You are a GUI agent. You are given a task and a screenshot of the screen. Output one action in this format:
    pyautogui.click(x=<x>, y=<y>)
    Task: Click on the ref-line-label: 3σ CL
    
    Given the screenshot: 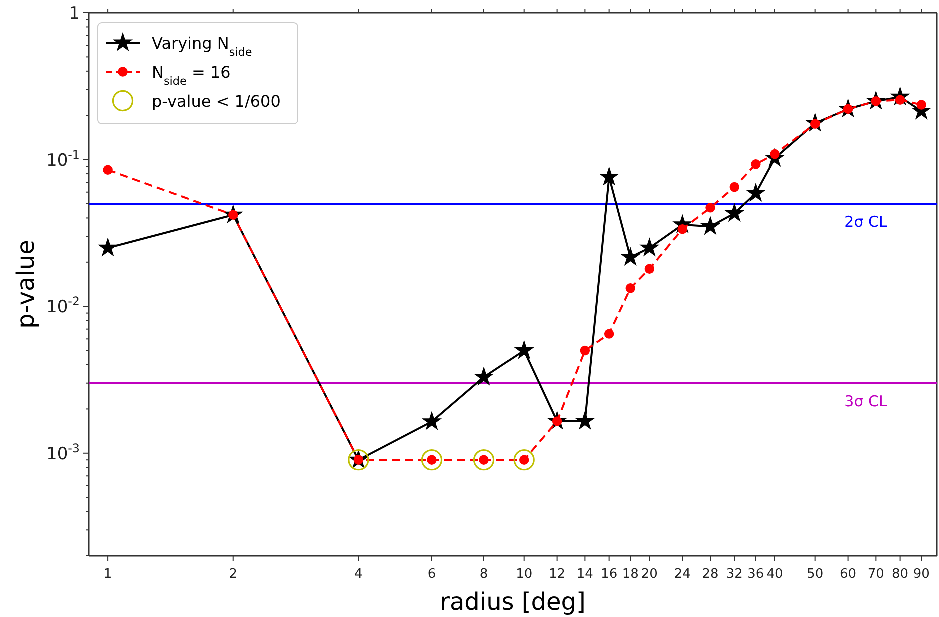 What is the action you would take?
    pyautogui.click(x=866, y=401)
    